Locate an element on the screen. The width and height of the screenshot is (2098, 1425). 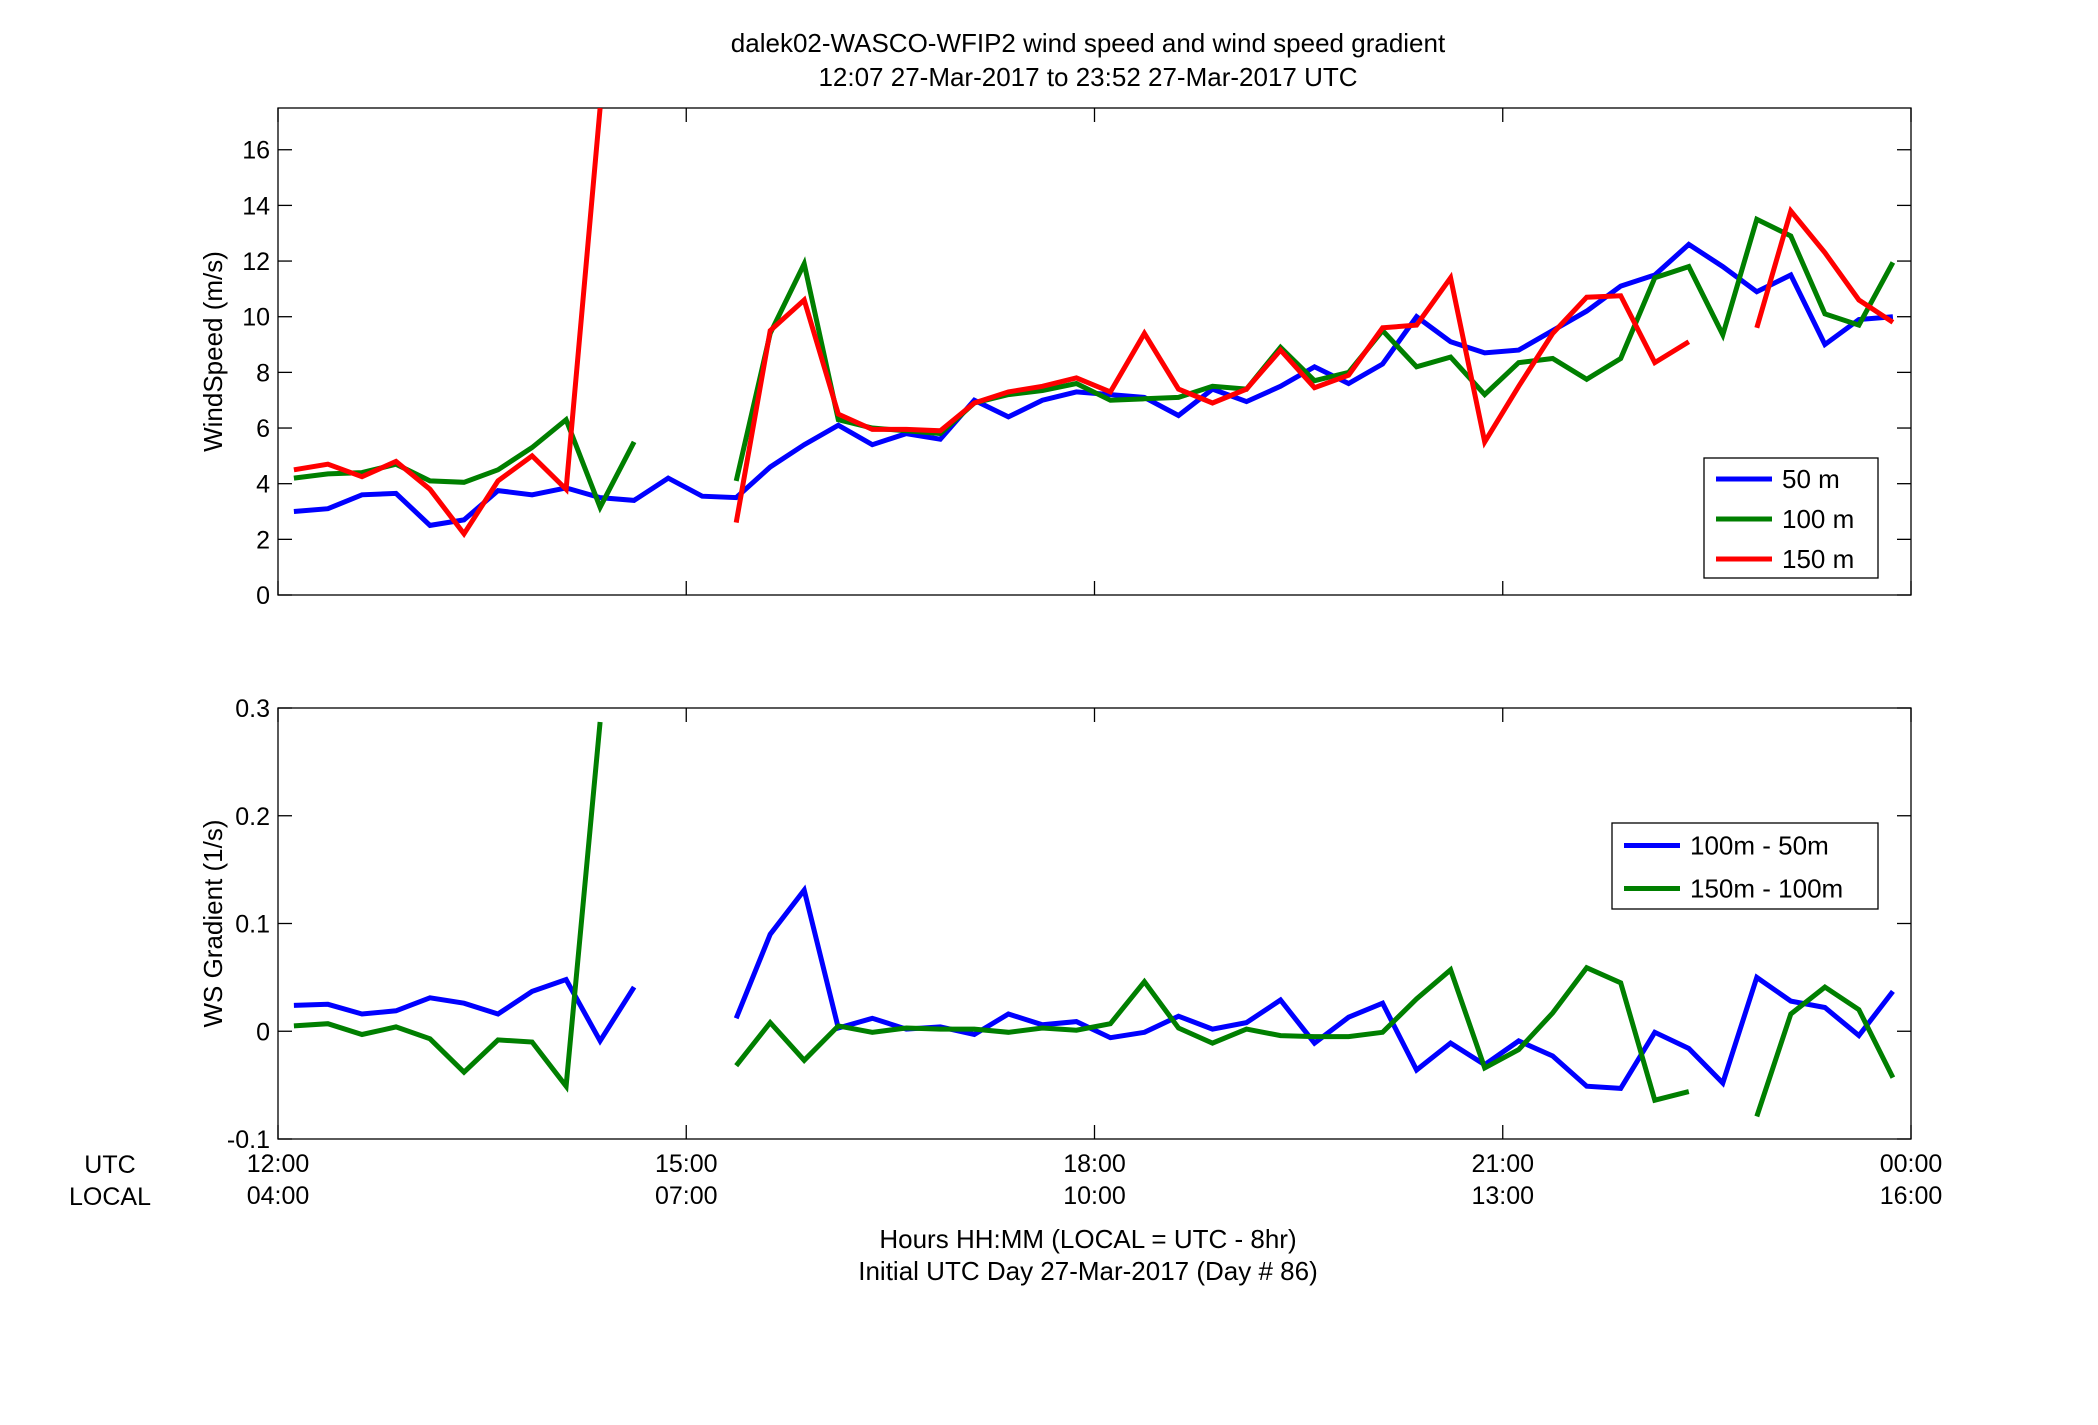
x-axis-label-line1: Hours HH:MM (LOCAL = UTC - 8hr) is located at coordinates (1087, 1239).